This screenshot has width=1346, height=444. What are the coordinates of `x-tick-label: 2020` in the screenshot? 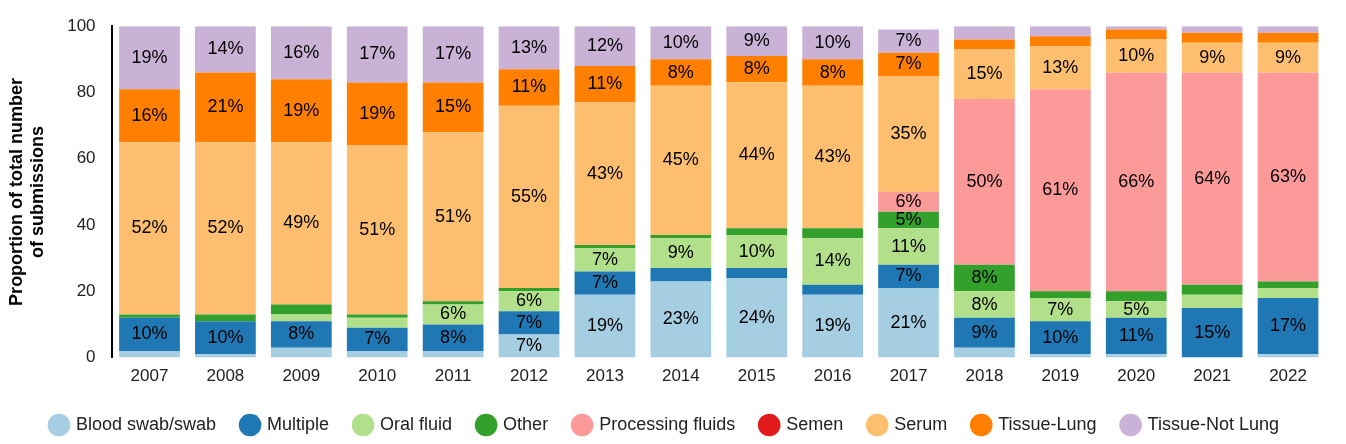 It's located at (1136, 376).